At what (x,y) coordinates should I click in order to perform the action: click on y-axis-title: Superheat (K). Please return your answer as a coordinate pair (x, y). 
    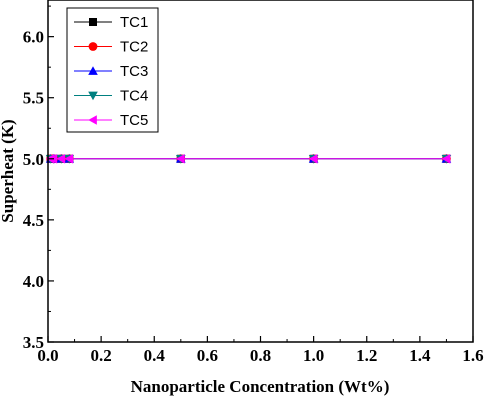
    Looking at the image, I should click on (8, 170).